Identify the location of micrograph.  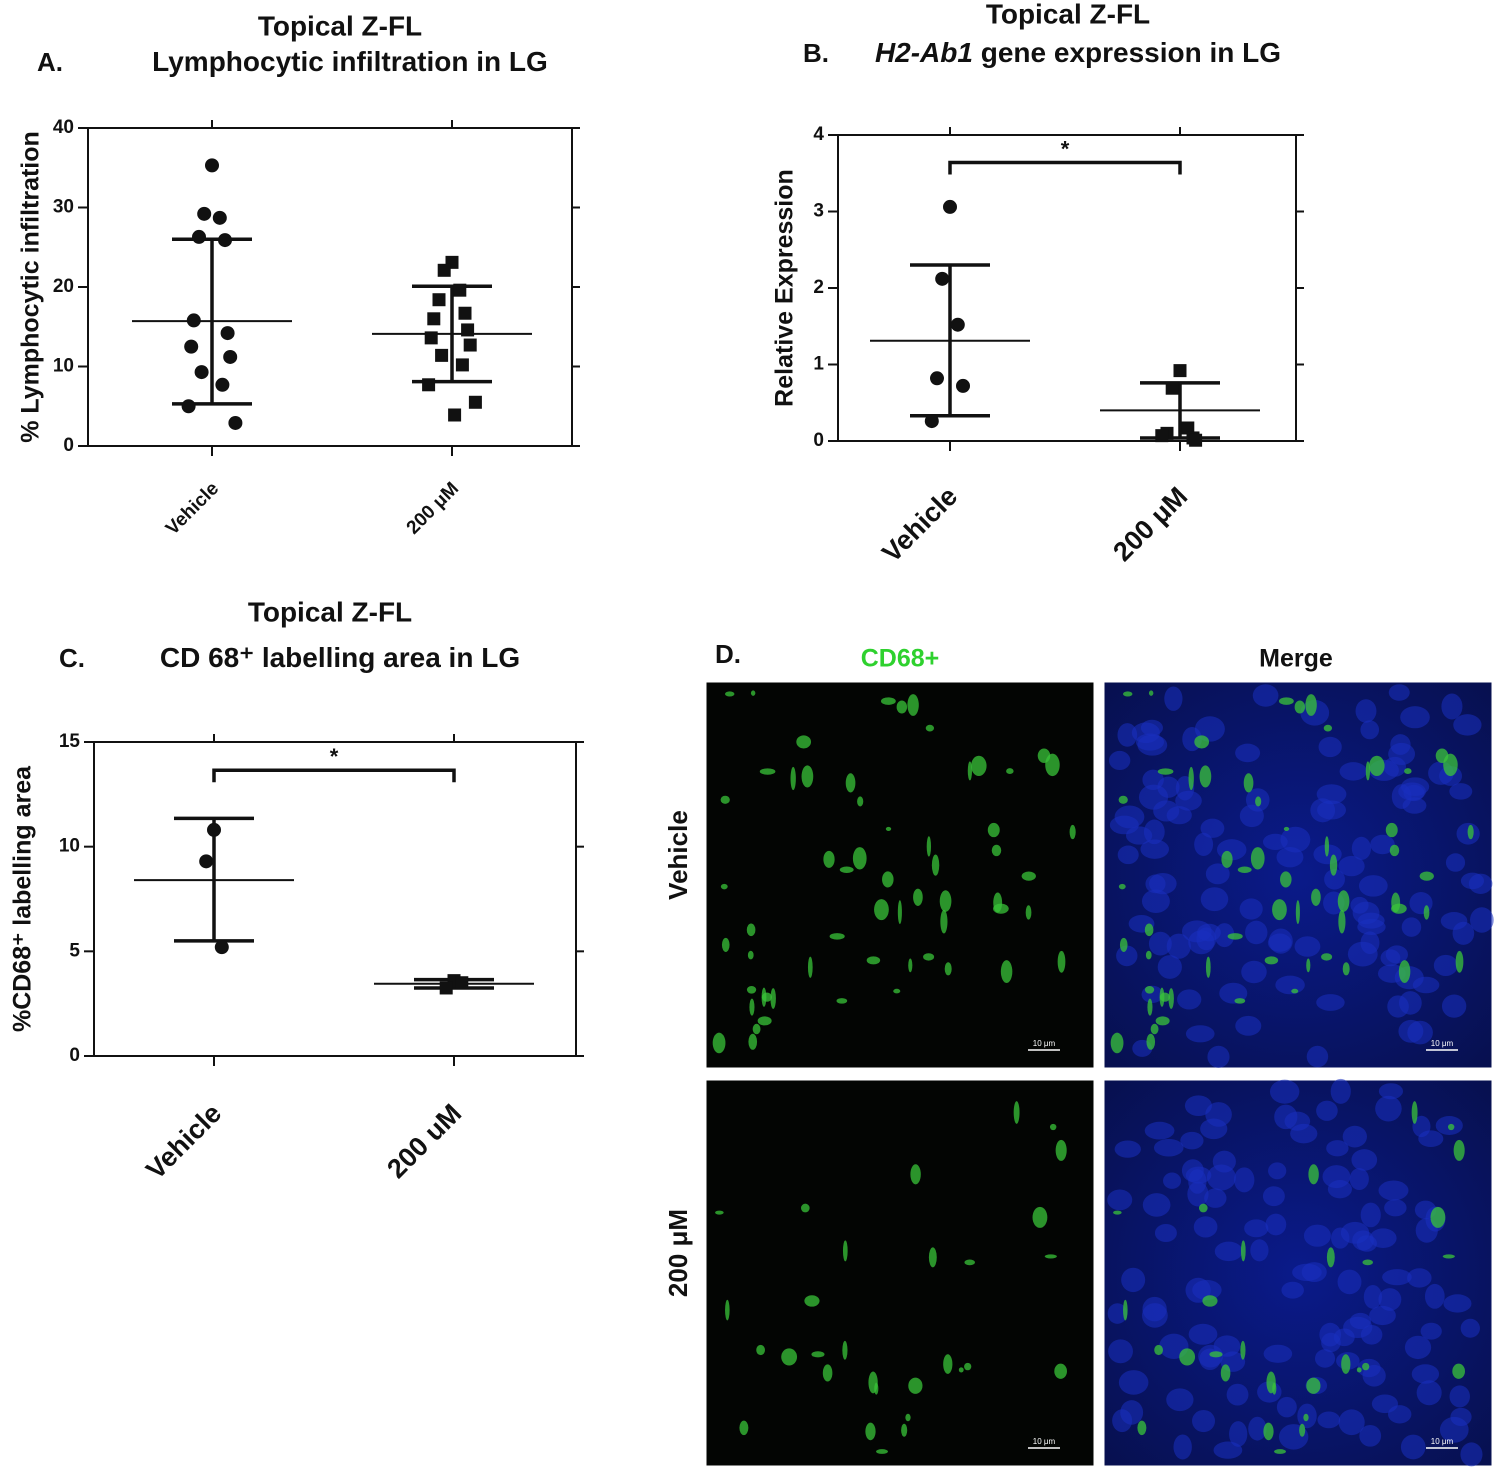
(900, 875).